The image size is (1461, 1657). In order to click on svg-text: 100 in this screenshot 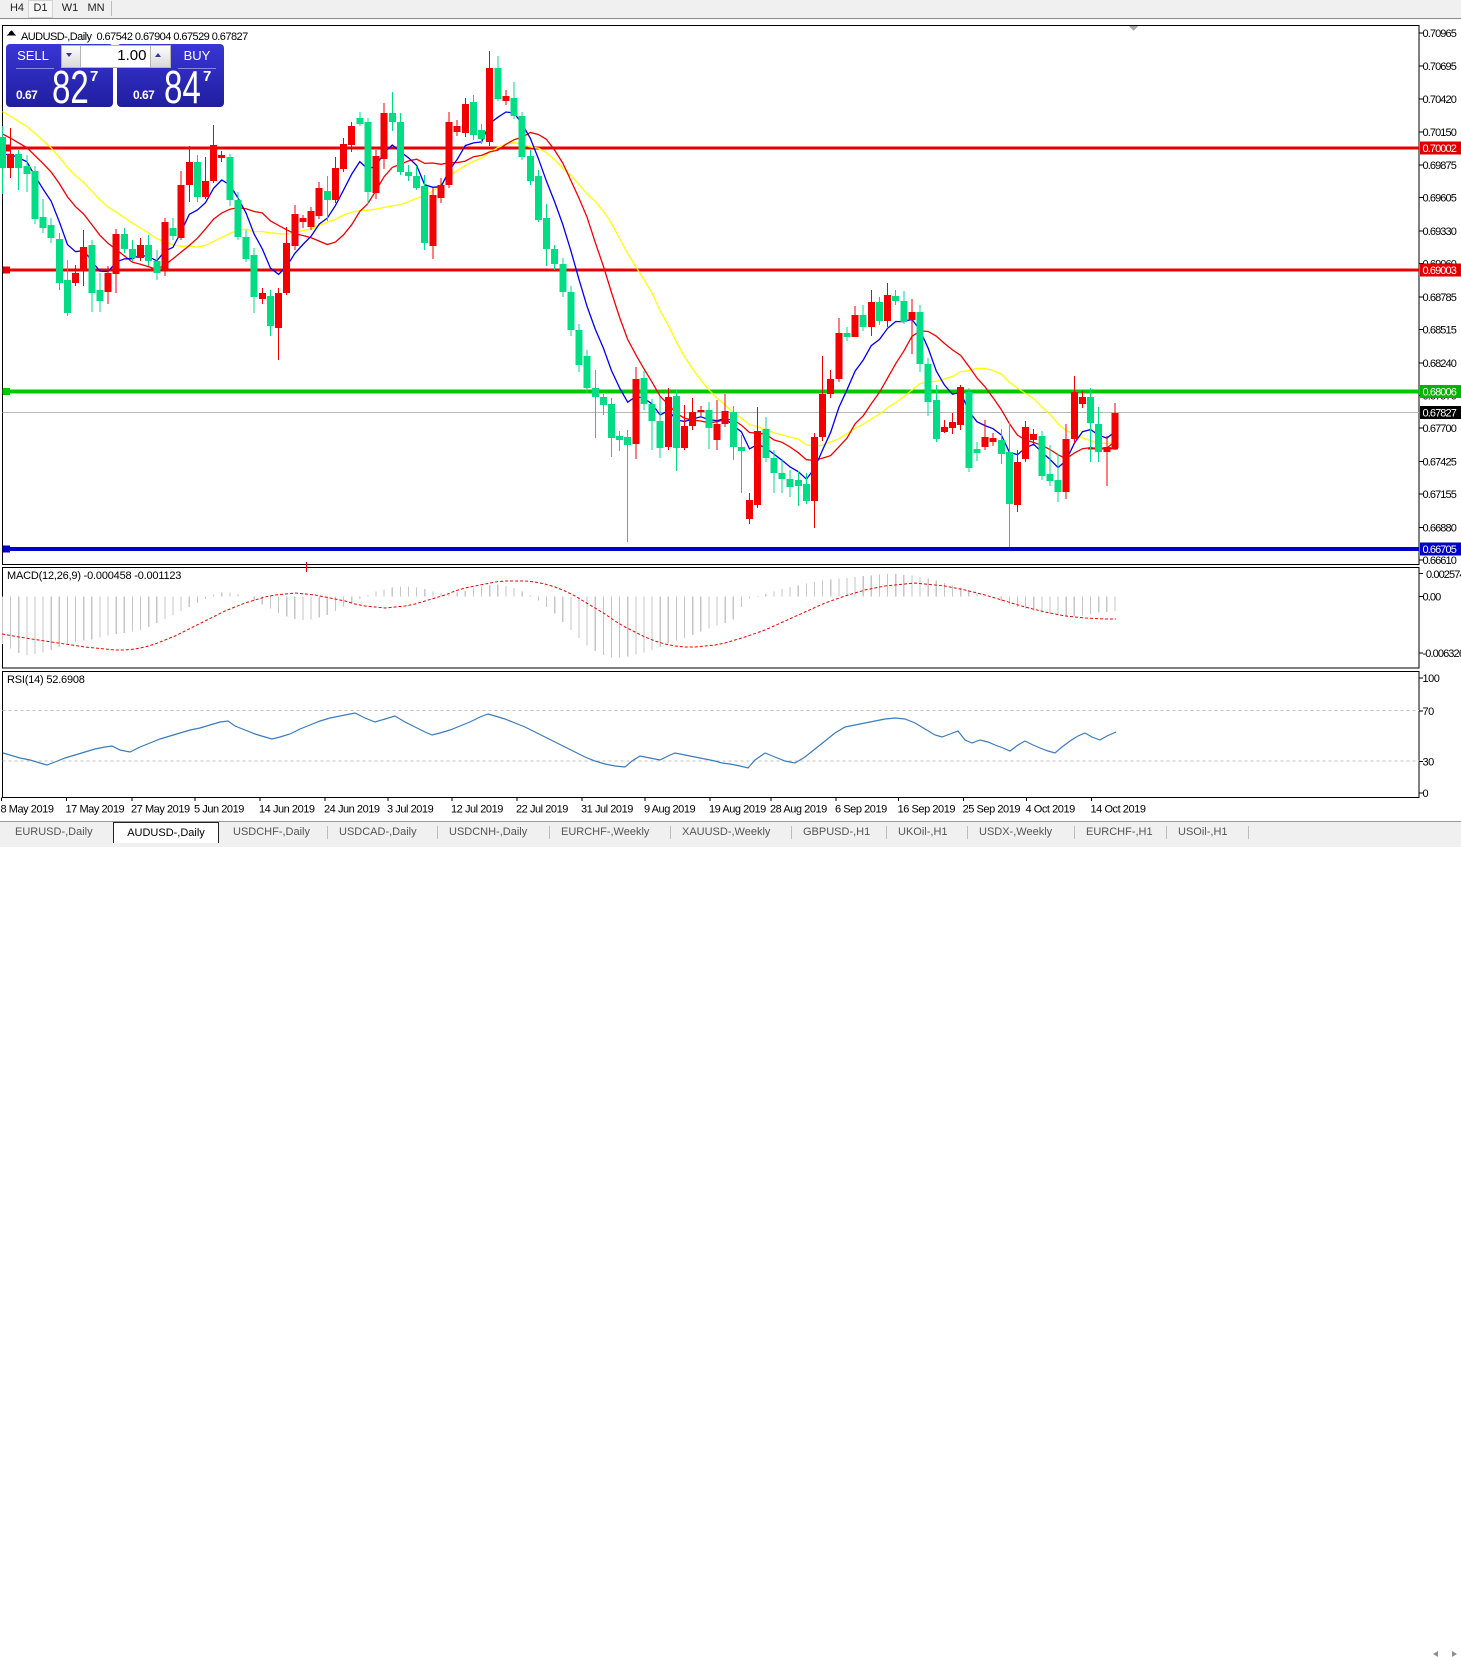, I will do `click(1431, 679)`.